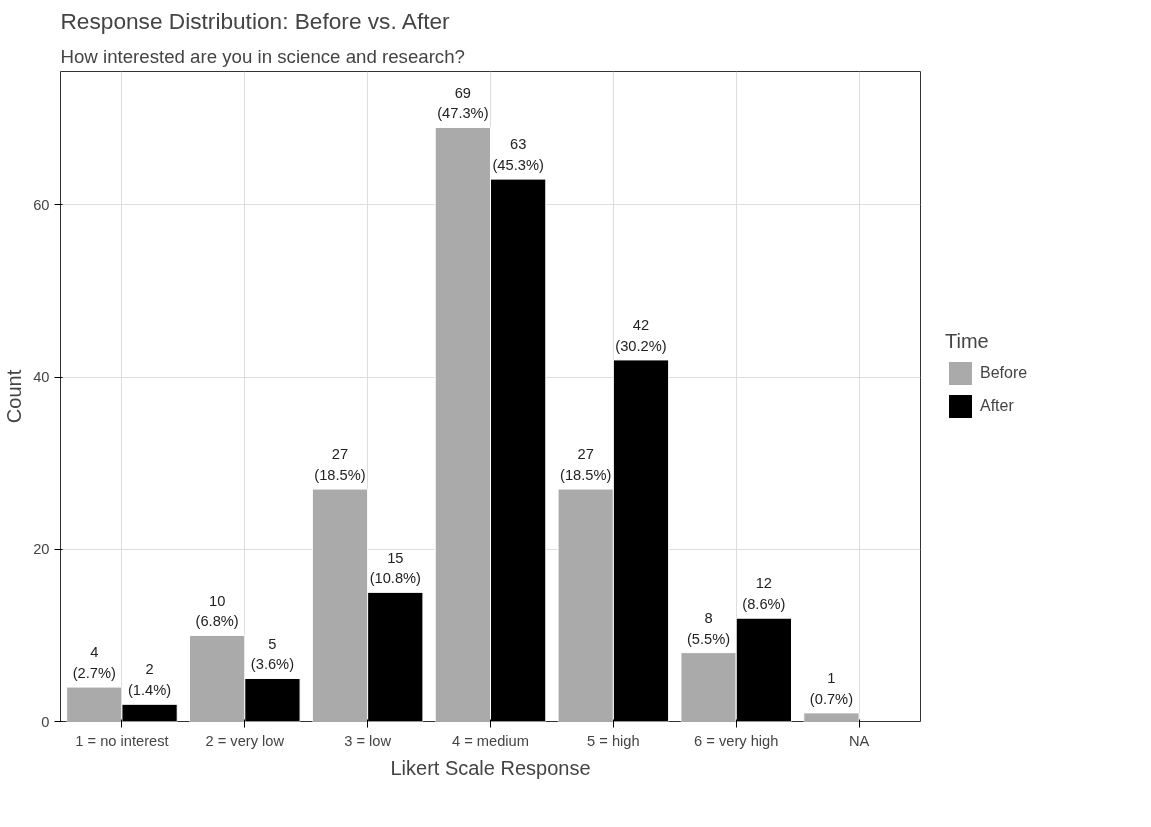 The width and height of the screenshot is (1151, 827). Describe the element at coordinates (708, 628) in the screenshot. I see `data-label: 8 (5.5%)` at that location.